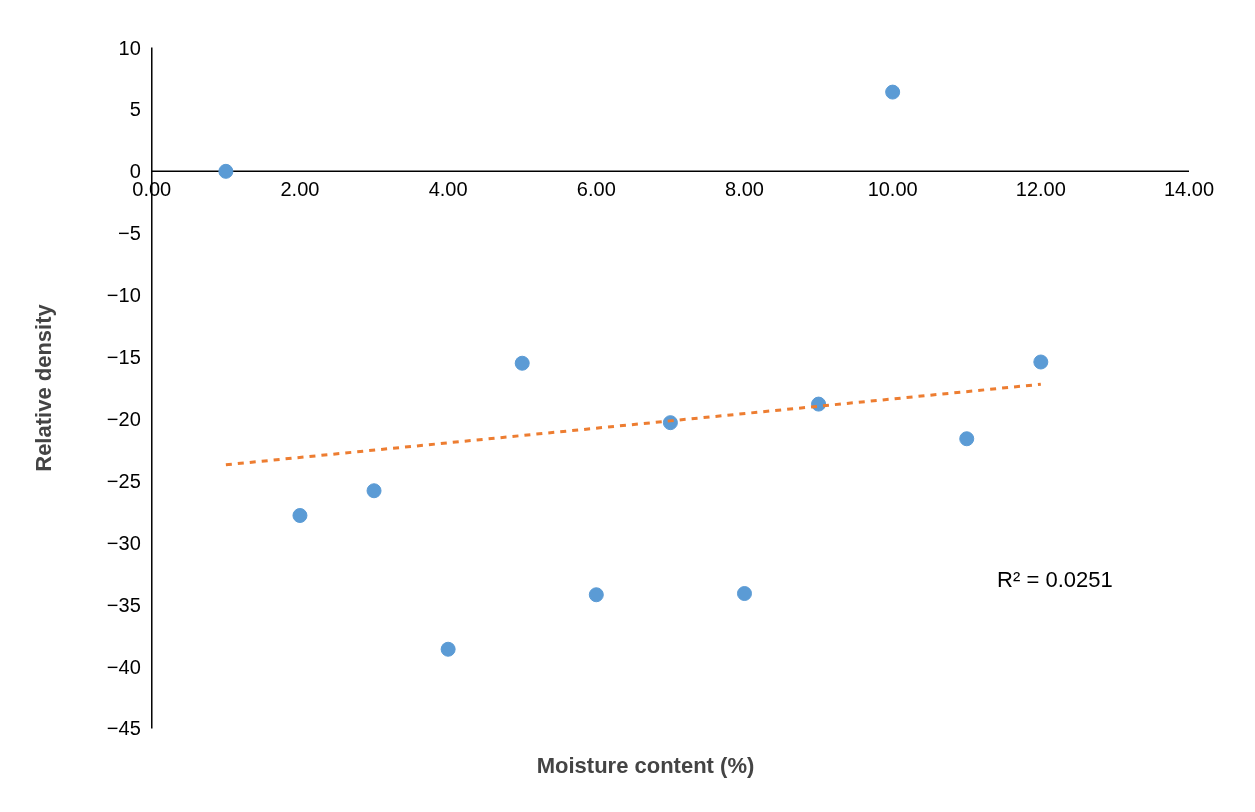 The width and height of the screenshot is (1255, 812). What do you see at coordinates (123, 542) in the screenshot?
I see `y-tick-label: −30` at bounding box center [123, 542].